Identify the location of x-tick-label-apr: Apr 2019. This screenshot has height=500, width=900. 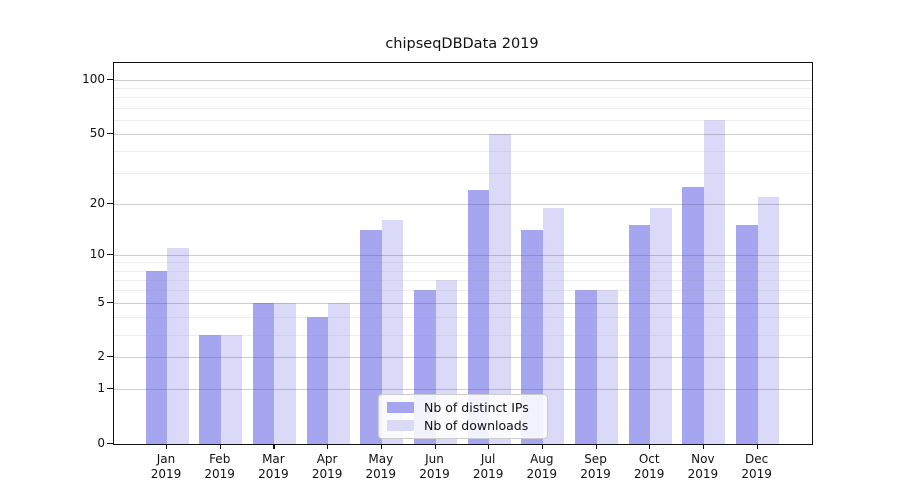
(327, 466).